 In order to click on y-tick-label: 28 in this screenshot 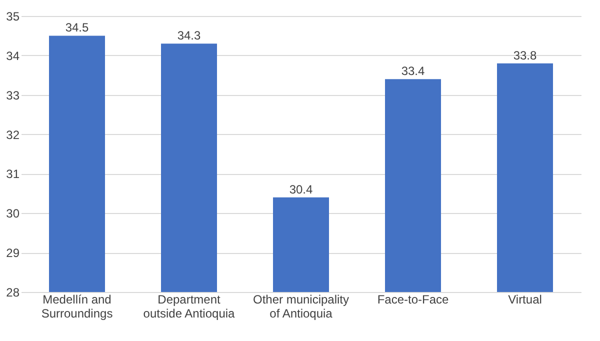, I will do `click(13, 293)`.